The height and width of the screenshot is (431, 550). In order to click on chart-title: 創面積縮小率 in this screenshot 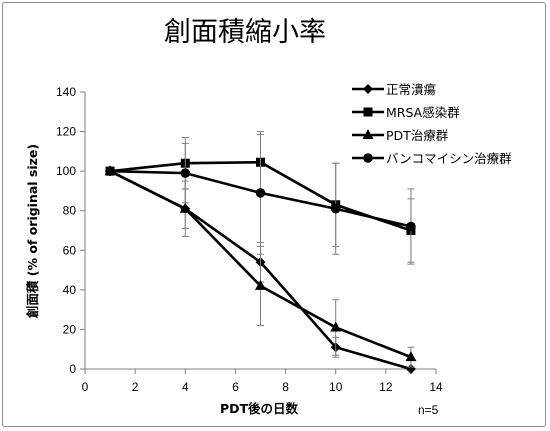, I will do `click(245, 32)`.